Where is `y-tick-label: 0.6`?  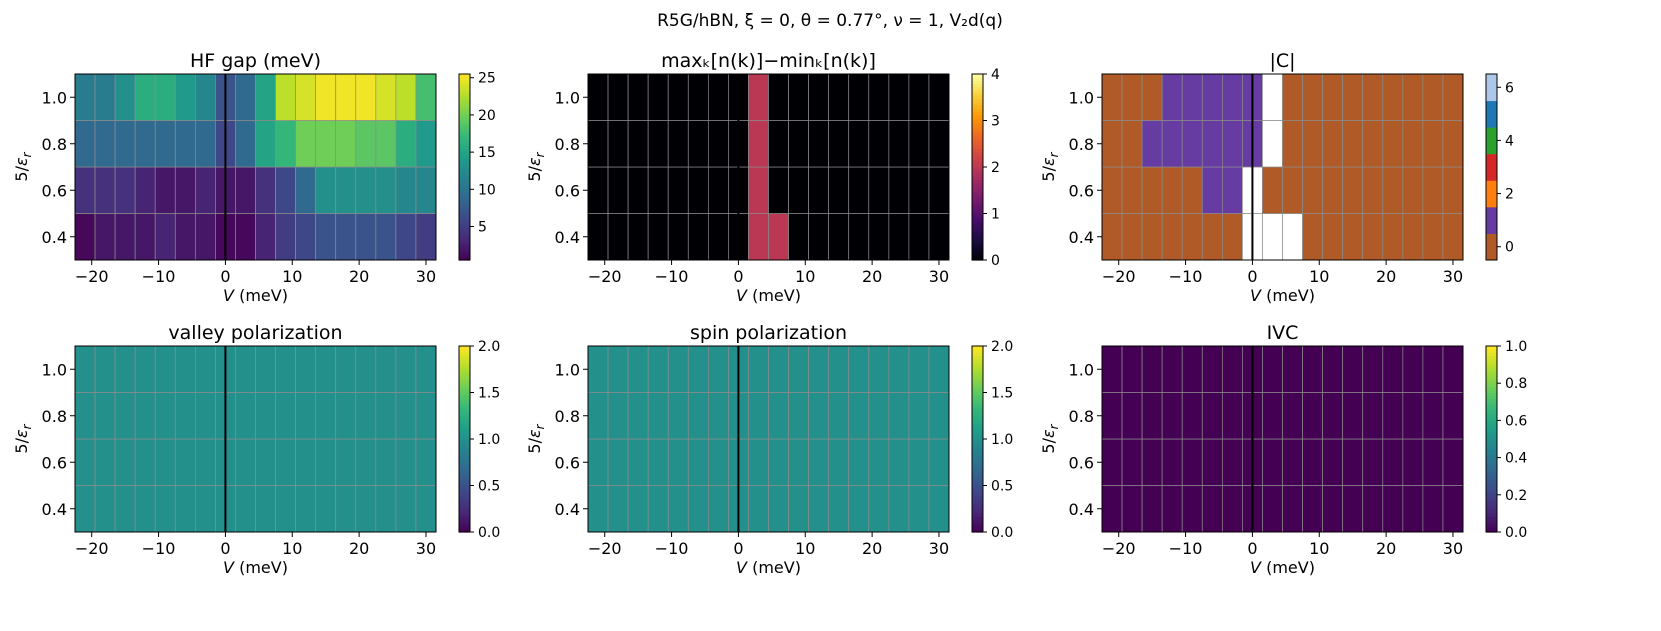
y-tick-label: 0.6 is located at coordinates (567, 462).